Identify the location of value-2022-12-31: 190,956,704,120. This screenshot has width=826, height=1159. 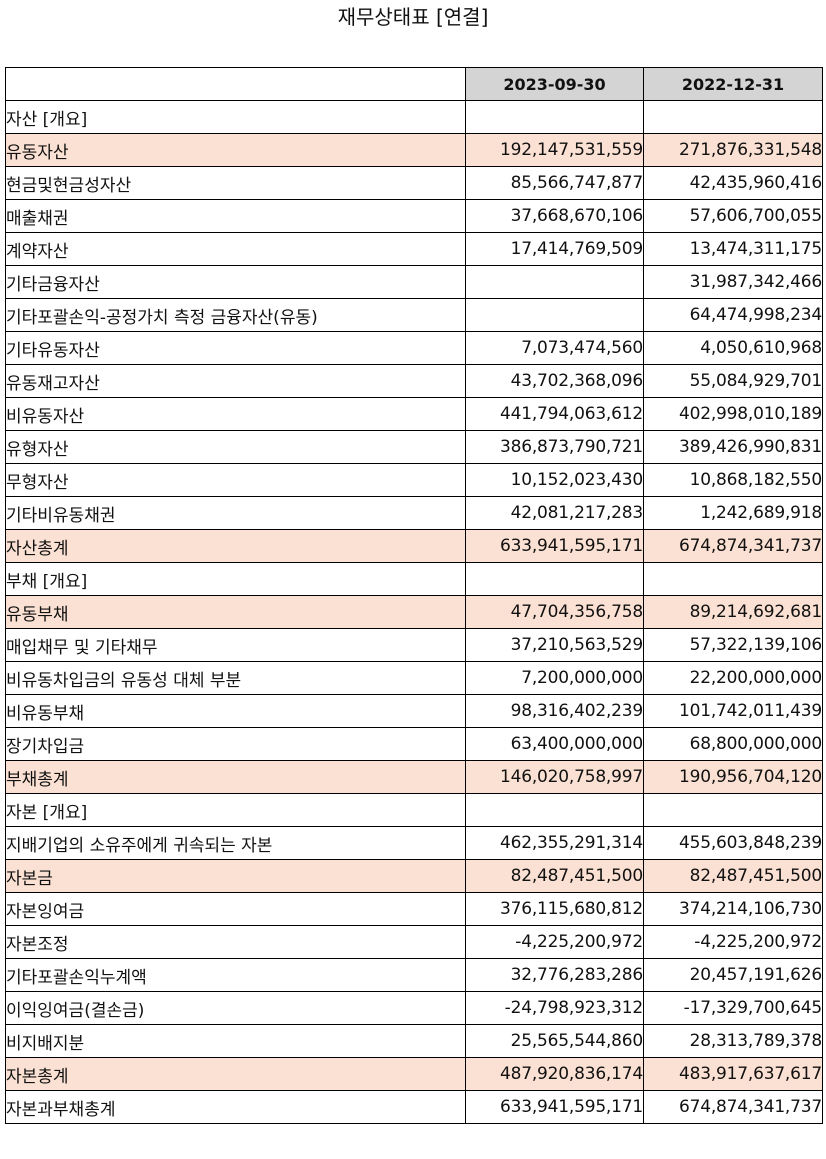
(733, 777).